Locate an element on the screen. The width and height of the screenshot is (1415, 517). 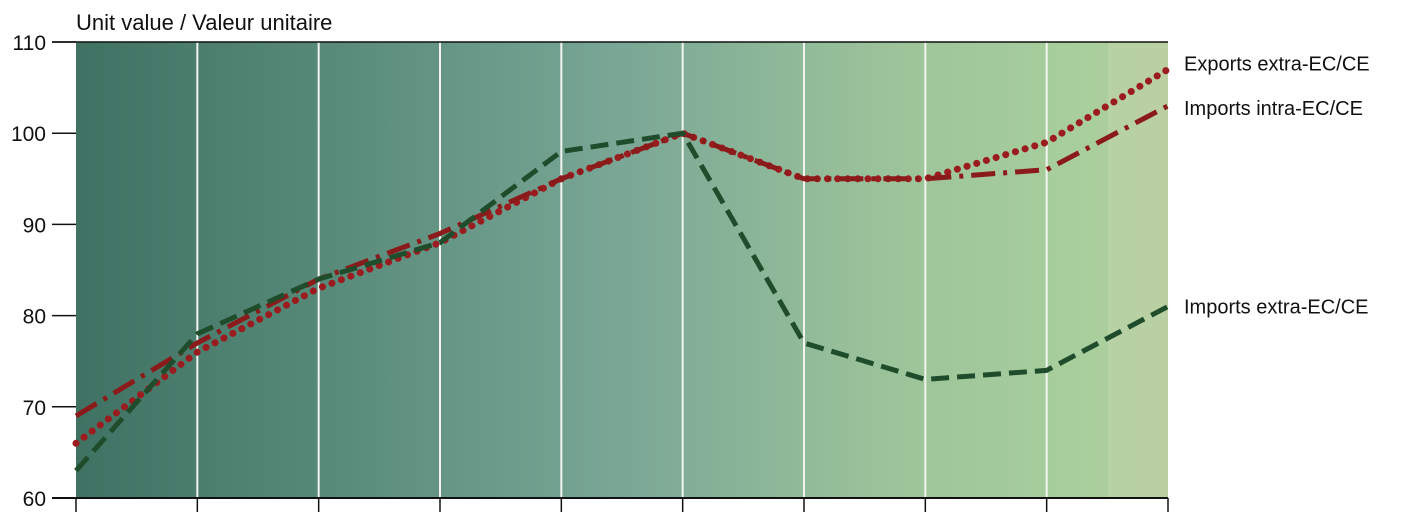
y-tick-label: 100 is located at coordinates (28, 134).